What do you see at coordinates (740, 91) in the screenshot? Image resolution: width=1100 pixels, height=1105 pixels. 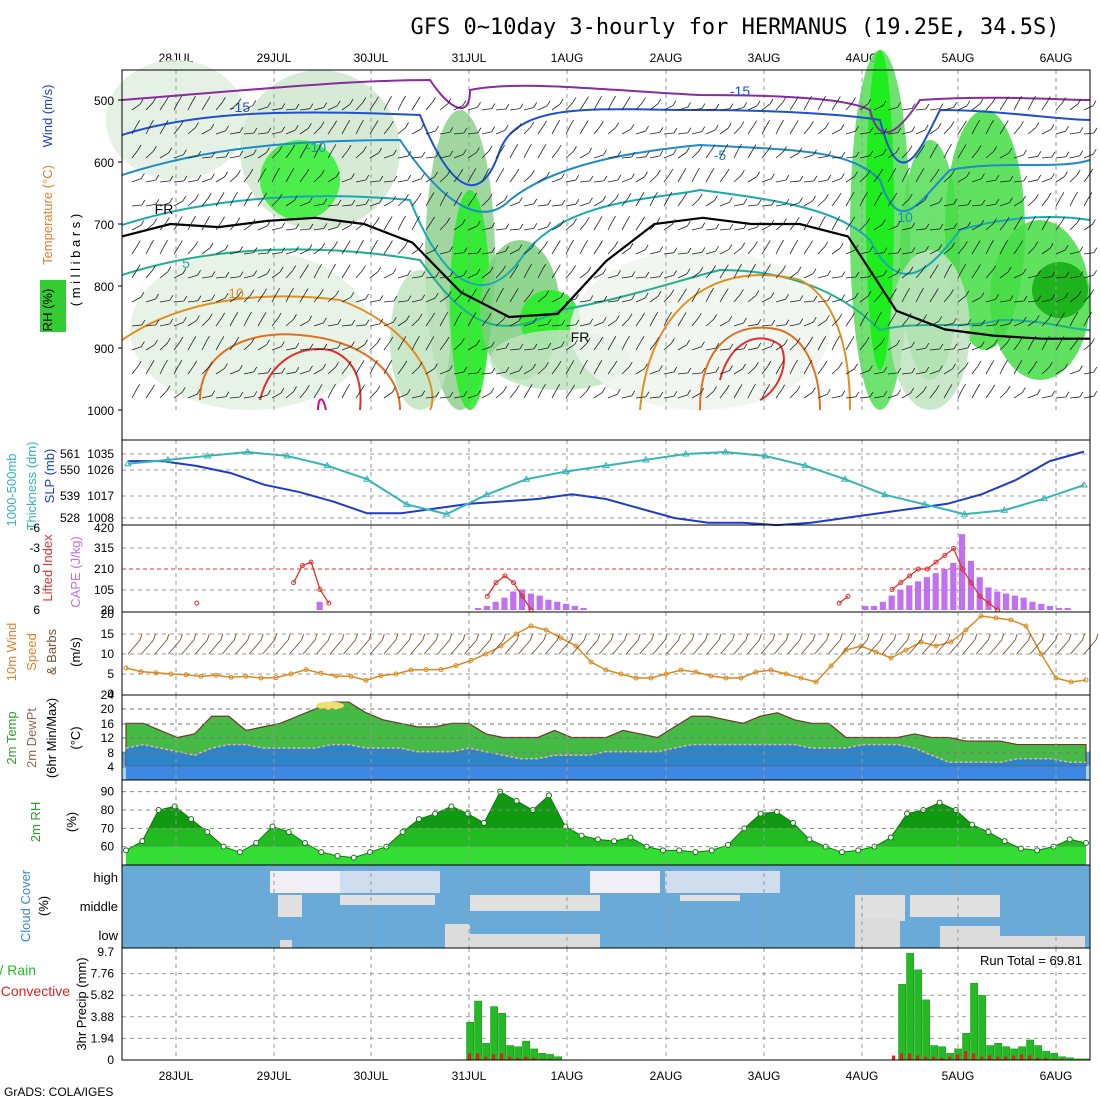 I see `contour-label: -15` at bounding box center [740, 91].